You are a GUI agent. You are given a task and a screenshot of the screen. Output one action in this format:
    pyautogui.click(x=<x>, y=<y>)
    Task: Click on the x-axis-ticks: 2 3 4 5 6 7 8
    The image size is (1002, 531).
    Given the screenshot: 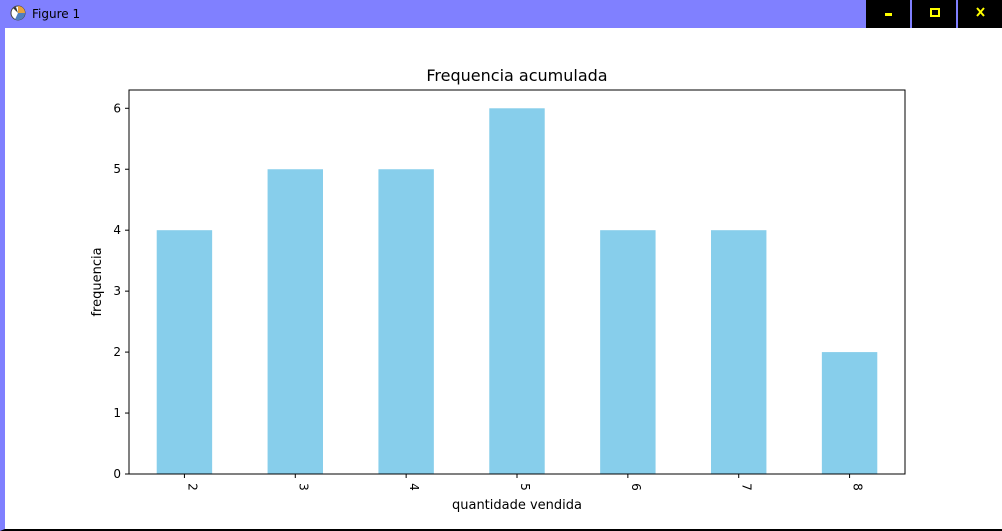 What is the action you would take?
    pyautogui.click(x=524, y=482)
    